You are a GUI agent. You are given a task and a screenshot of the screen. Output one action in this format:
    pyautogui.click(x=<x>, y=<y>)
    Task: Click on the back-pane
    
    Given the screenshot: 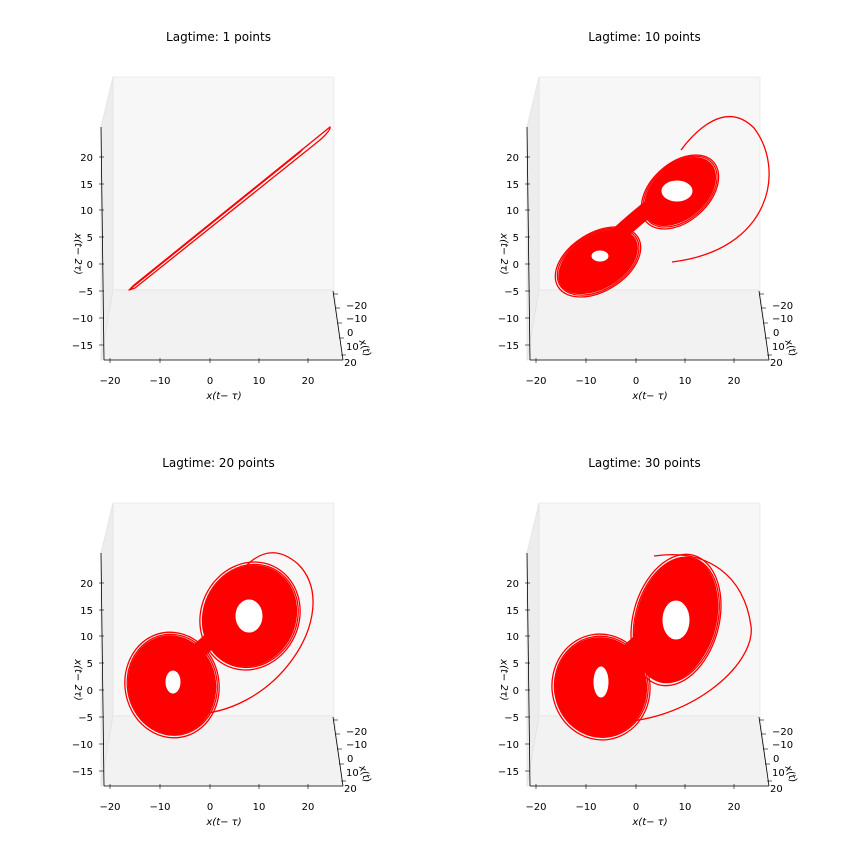 What is the action you would take?
    pyautogui.click(x=223, y=183)
    